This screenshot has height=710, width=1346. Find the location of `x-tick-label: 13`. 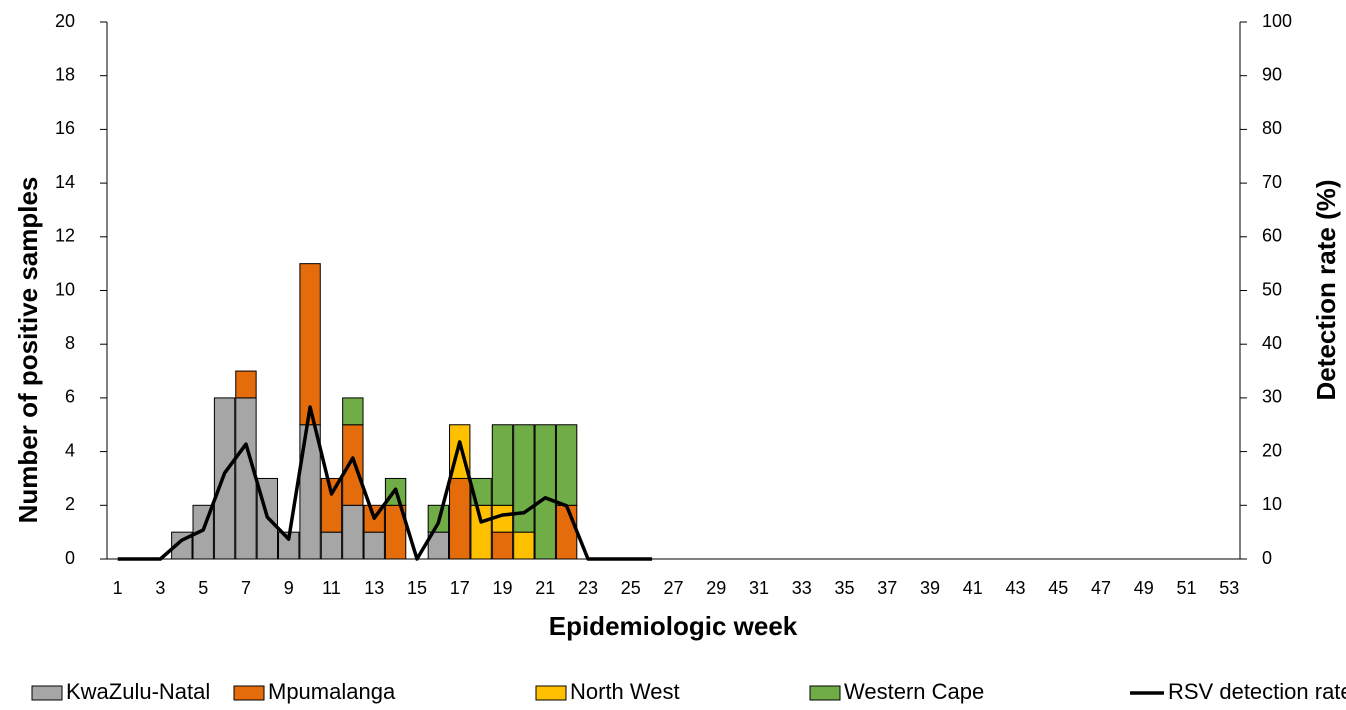

x-tick-label: 13 is located at coordinates (374, 588).